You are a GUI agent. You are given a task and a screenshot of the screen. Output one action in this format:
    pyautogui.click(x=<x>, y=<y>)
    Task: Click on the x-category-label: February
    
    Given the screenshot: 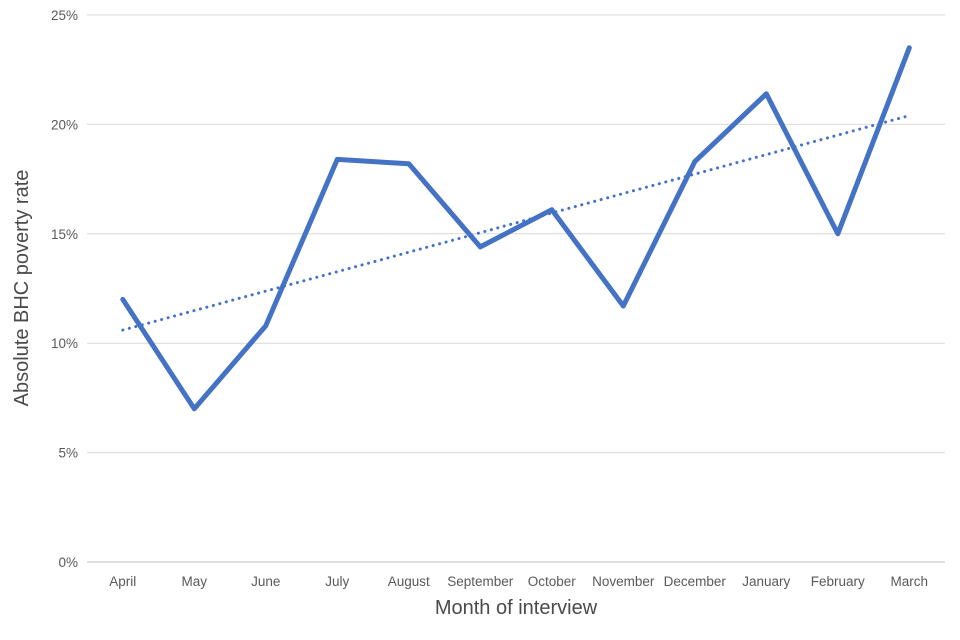 What is the action you would take?
    pyautogui.click(x=838, y=581)
    